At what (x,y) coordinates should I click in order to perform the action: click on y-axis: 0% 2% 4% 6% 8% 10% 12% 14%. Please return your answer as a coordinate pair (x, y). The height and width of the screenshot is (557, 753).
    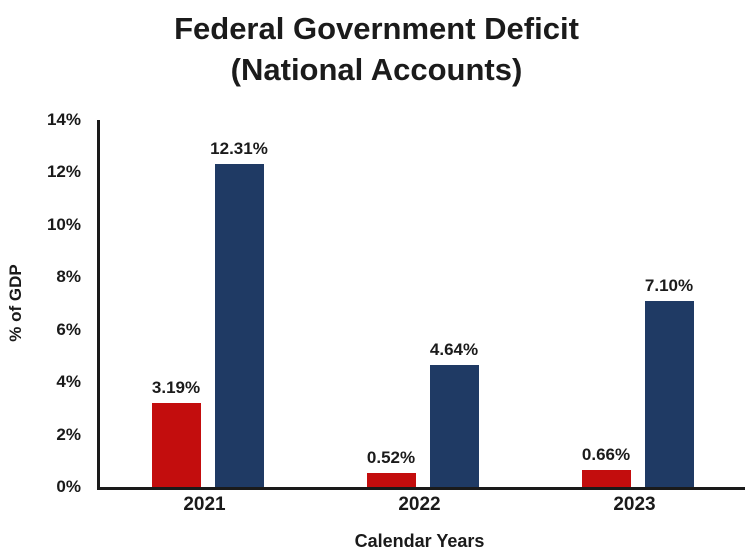
    Looking at the image, I should click on (44, 303).